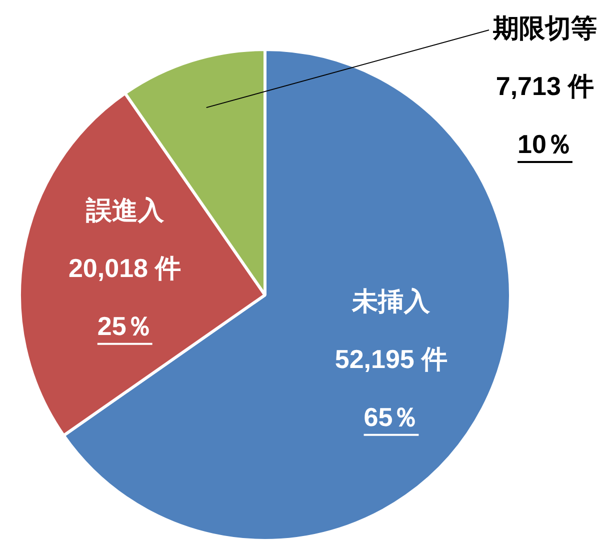  Describe the element at coordinates (391, 301) in the screenshot. I see `slice-label: 未挿入` at that location.